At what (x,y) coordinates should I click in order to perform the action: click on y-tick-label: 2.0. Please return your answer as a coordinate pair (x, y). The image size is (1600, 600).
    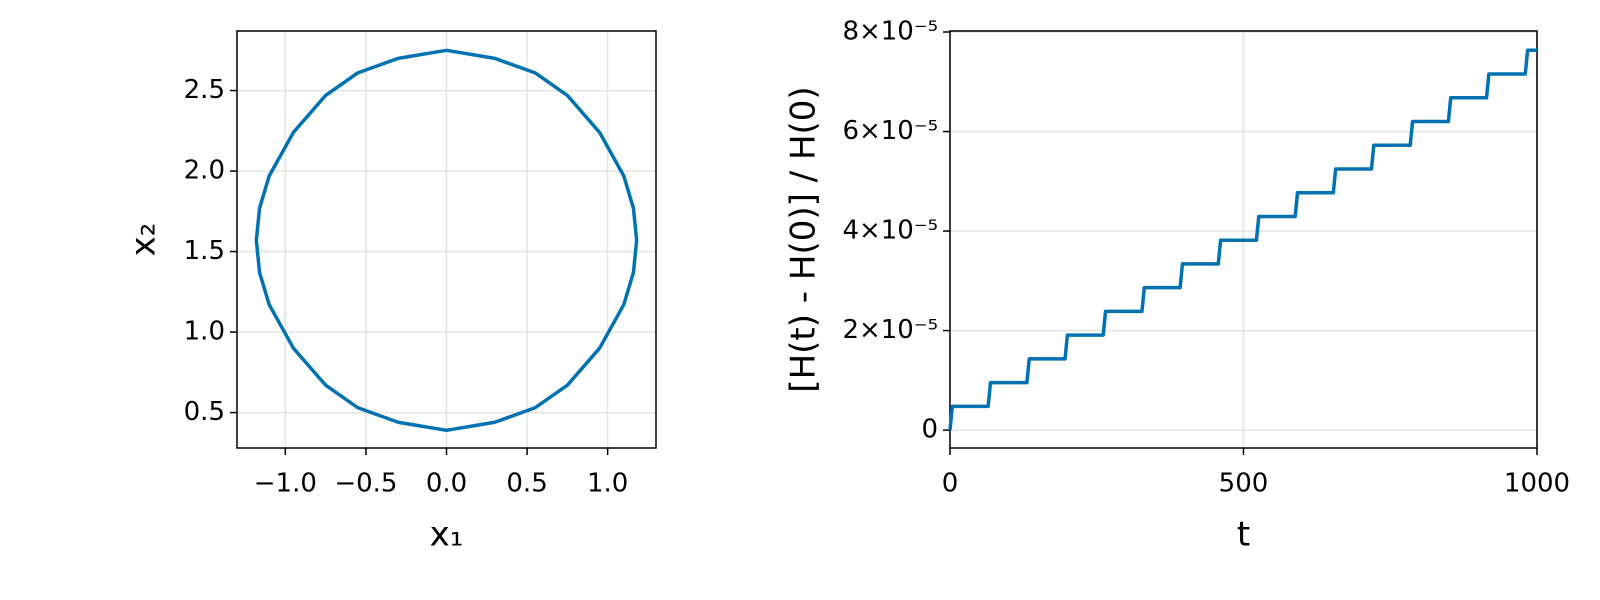
    Looking at the image, I should click on (204, 171).